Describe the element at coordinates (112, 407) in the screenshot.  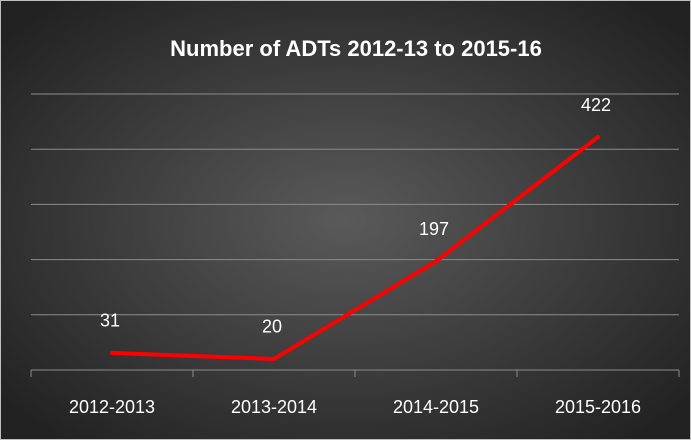
I see `x-tick-label: 2012-2013` at that location.